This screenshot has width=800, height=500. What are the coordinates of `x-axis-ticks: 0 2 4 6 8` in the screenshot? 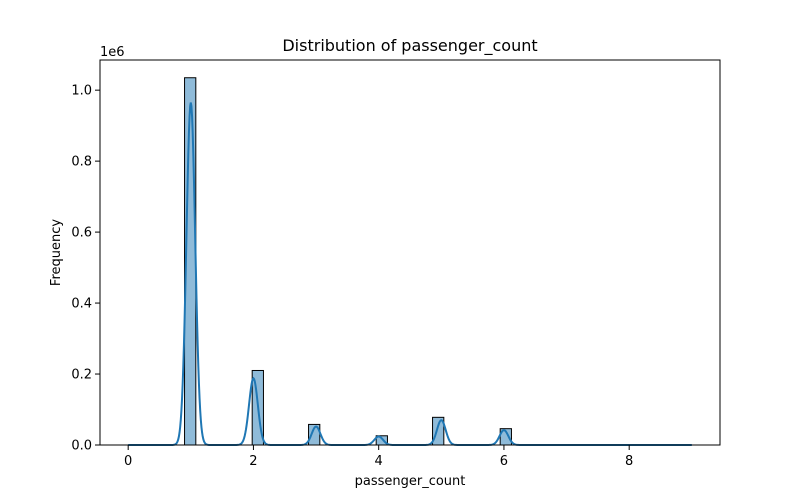 It's located at (378, 457).